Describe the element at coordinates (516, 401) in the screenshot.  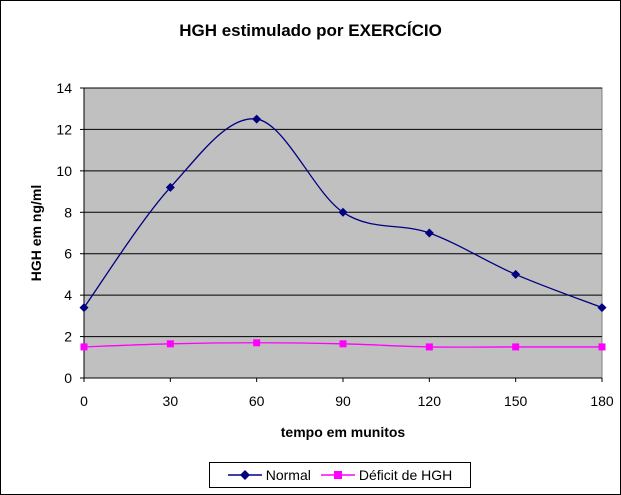
I see `x-tick-label-150: 150` at that location.